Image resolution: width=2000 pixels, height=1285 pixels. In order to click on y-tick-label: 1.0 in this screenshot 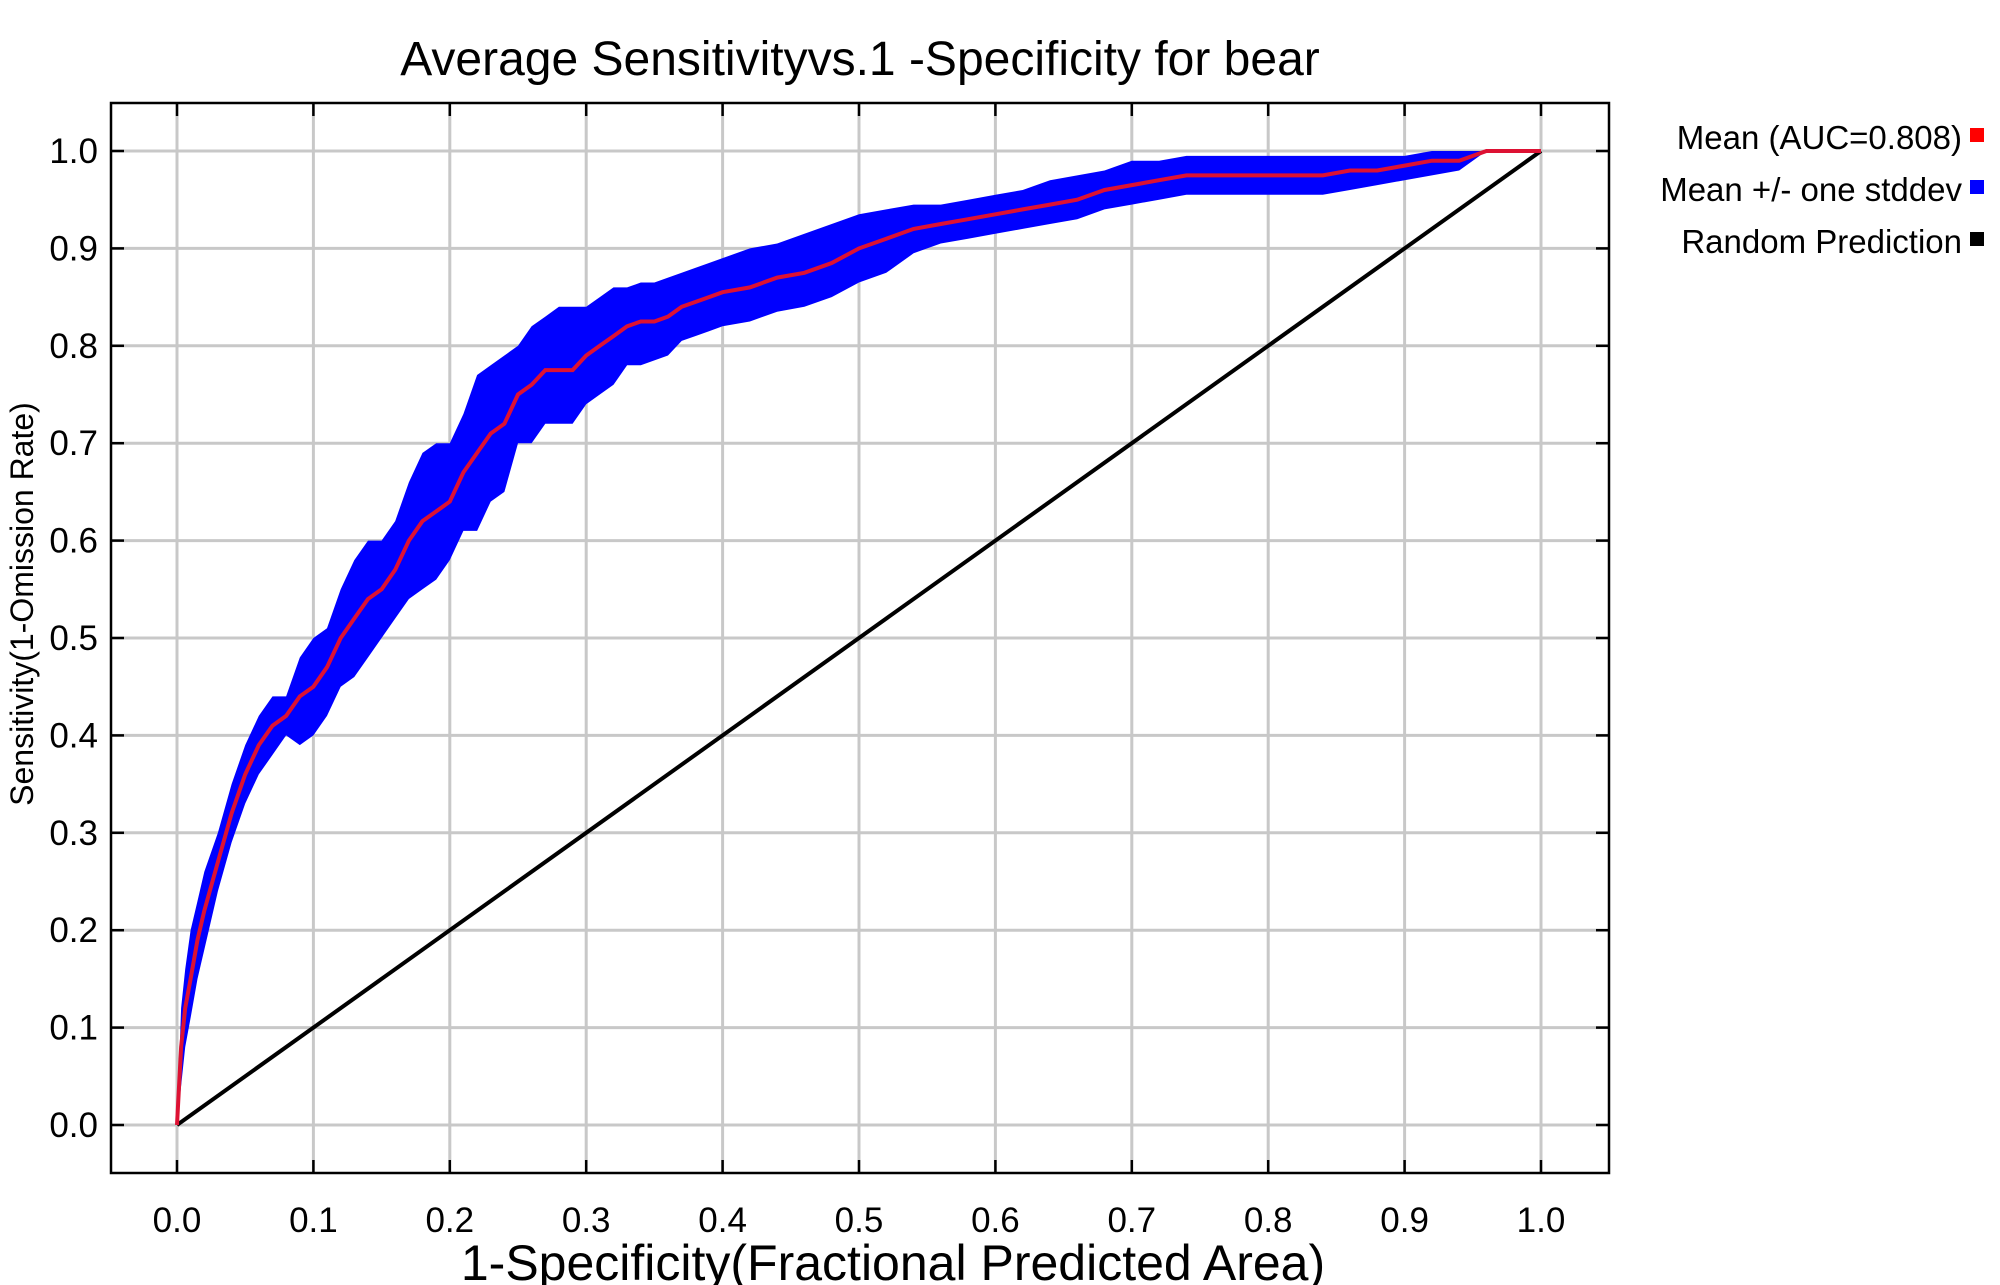, I will do `click(73, 151)`.